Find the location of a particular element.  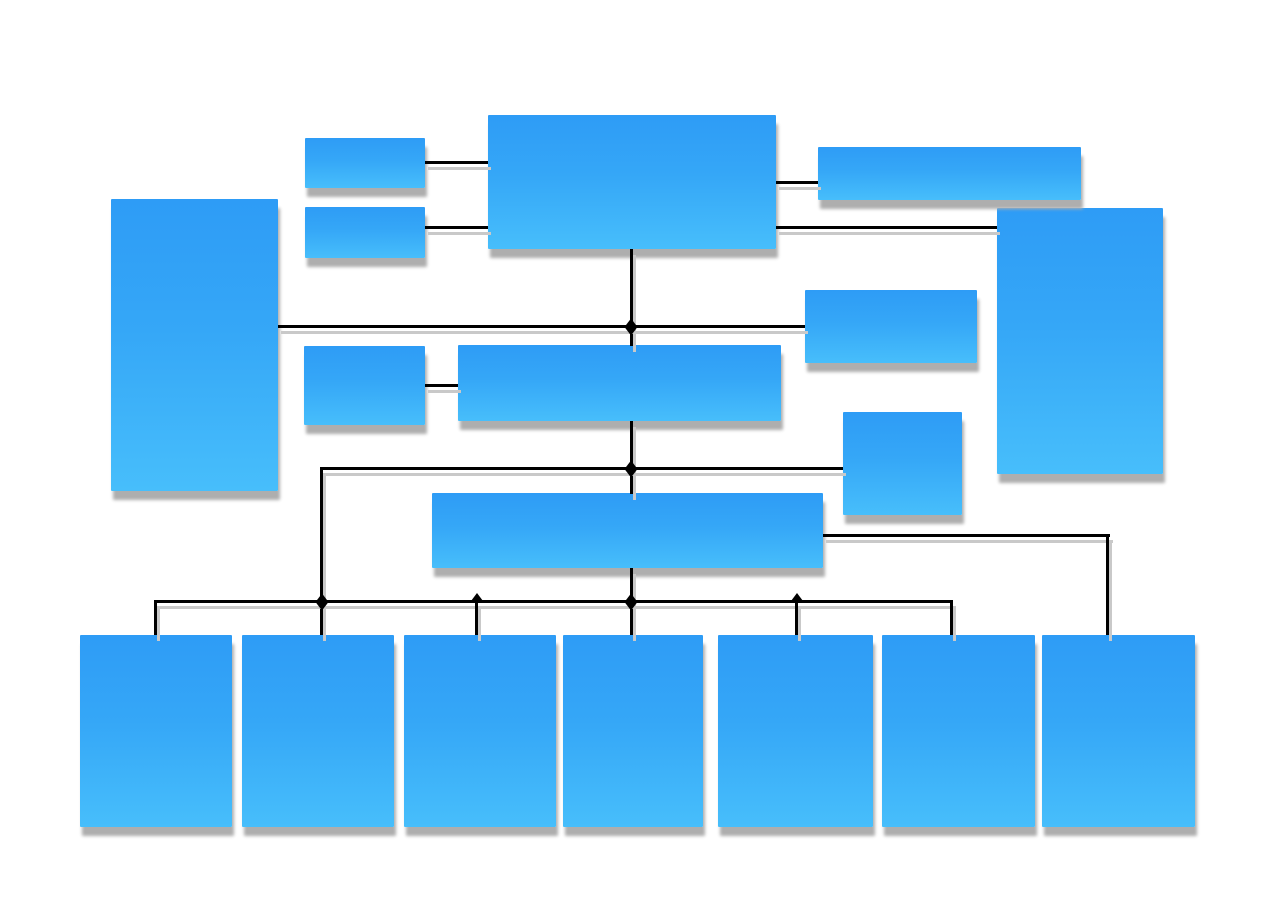

node-mid-center-wide is located at coordinates (619, 383).